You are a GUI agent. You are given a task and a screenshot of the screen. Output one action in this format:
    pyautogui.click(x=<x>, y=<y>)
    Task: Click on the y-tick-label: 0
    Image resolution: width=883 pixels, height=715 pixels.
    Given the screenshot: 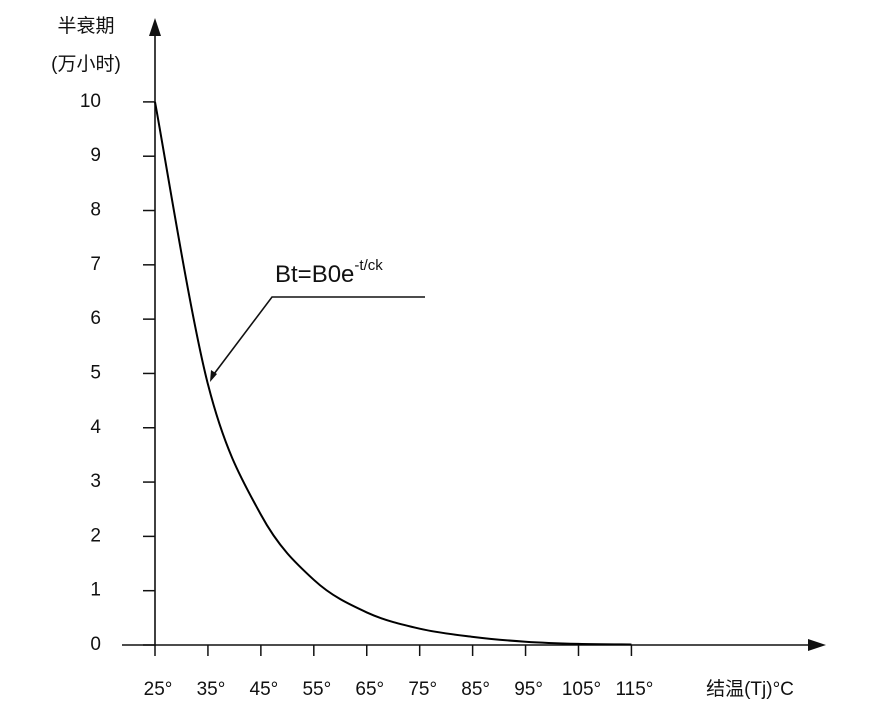 What is the action you would take?
    pyautogui.click(x=95, y=644)
    